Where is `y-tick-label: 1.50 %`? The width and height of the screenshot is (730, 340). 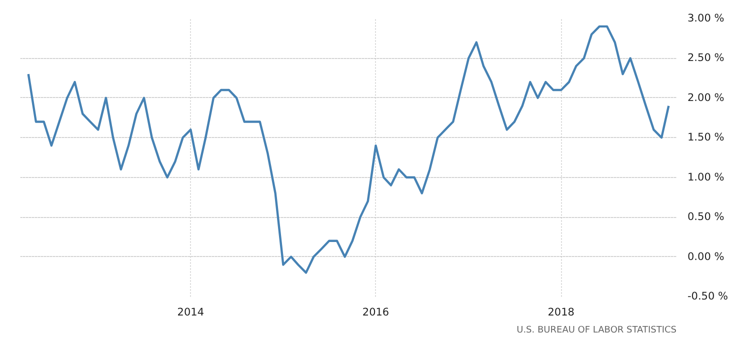
y-tick-label: 1.50 % is located at coordinates (706, 138).